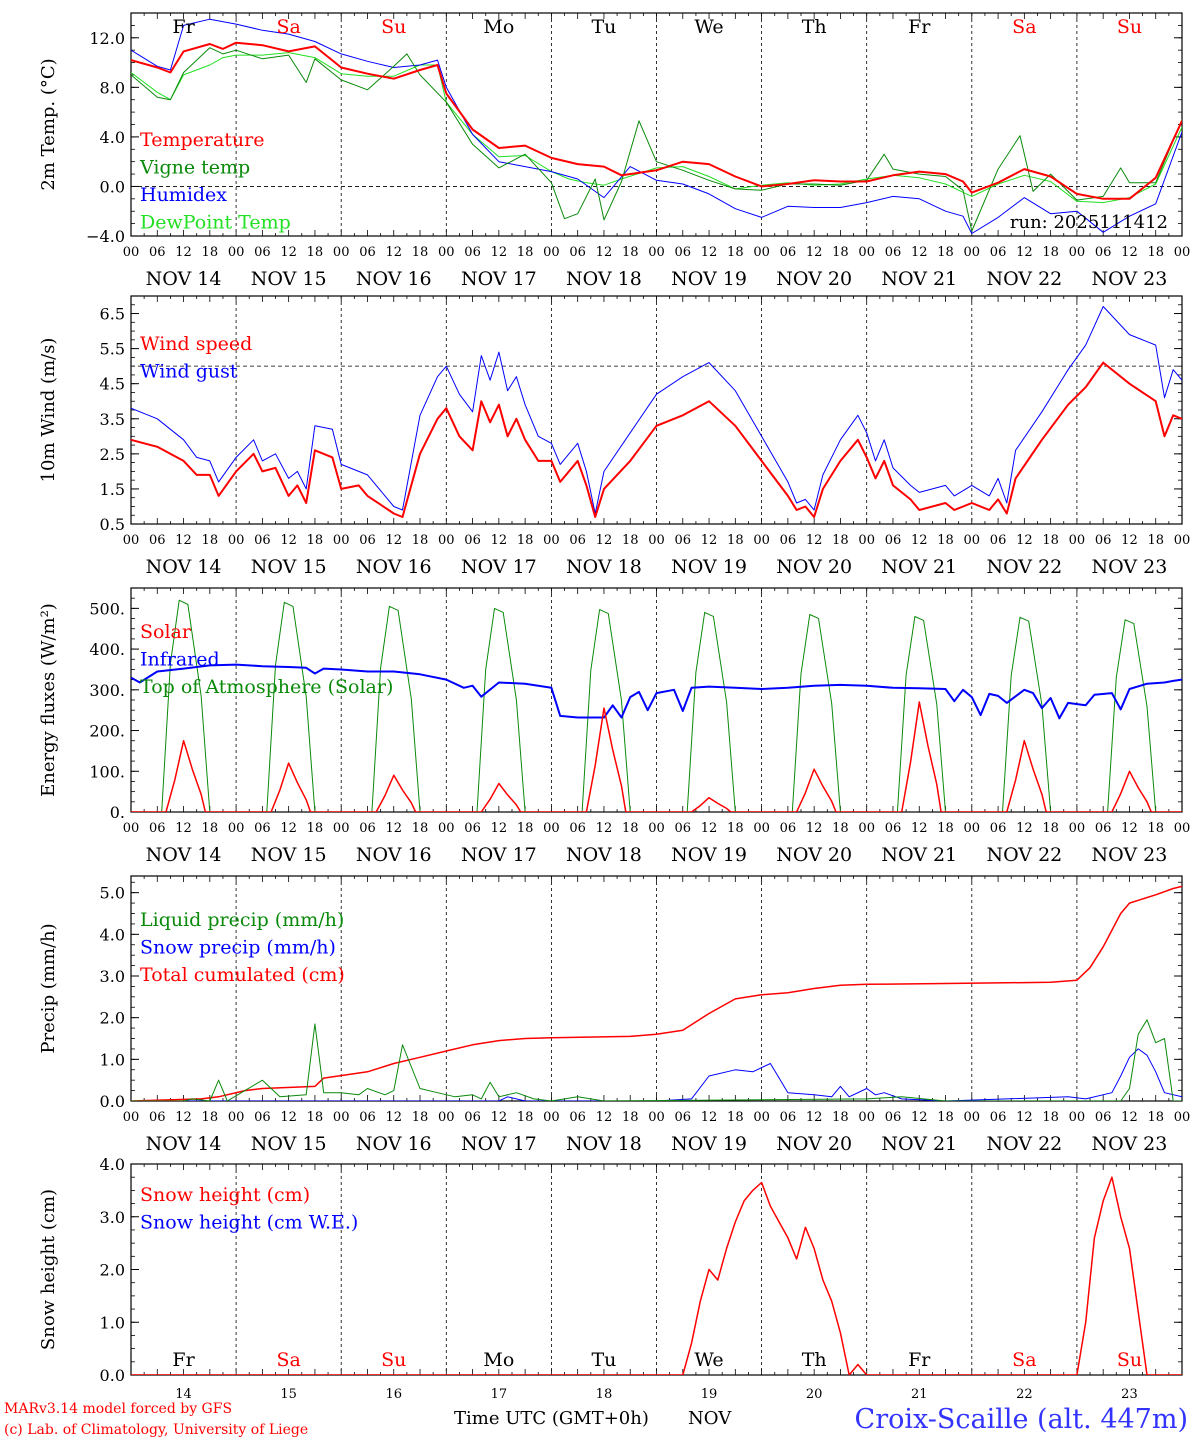  I want to click on station-name: Croix-Scaille (alt. 447m), so click(1021, 1419).